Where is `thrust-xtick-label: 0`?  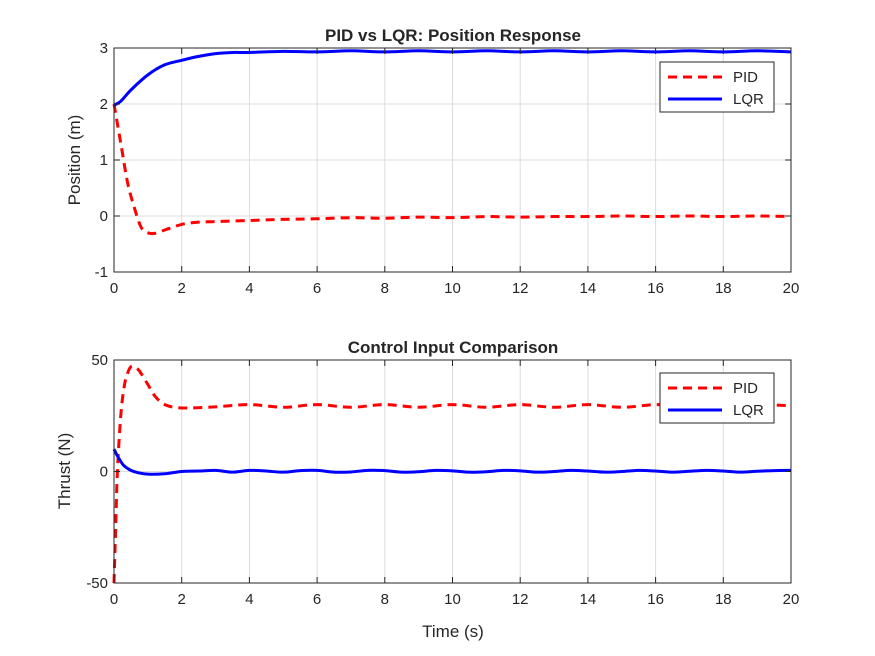
thrust-xtick-label: 0 is located at coordinates (114, 599).